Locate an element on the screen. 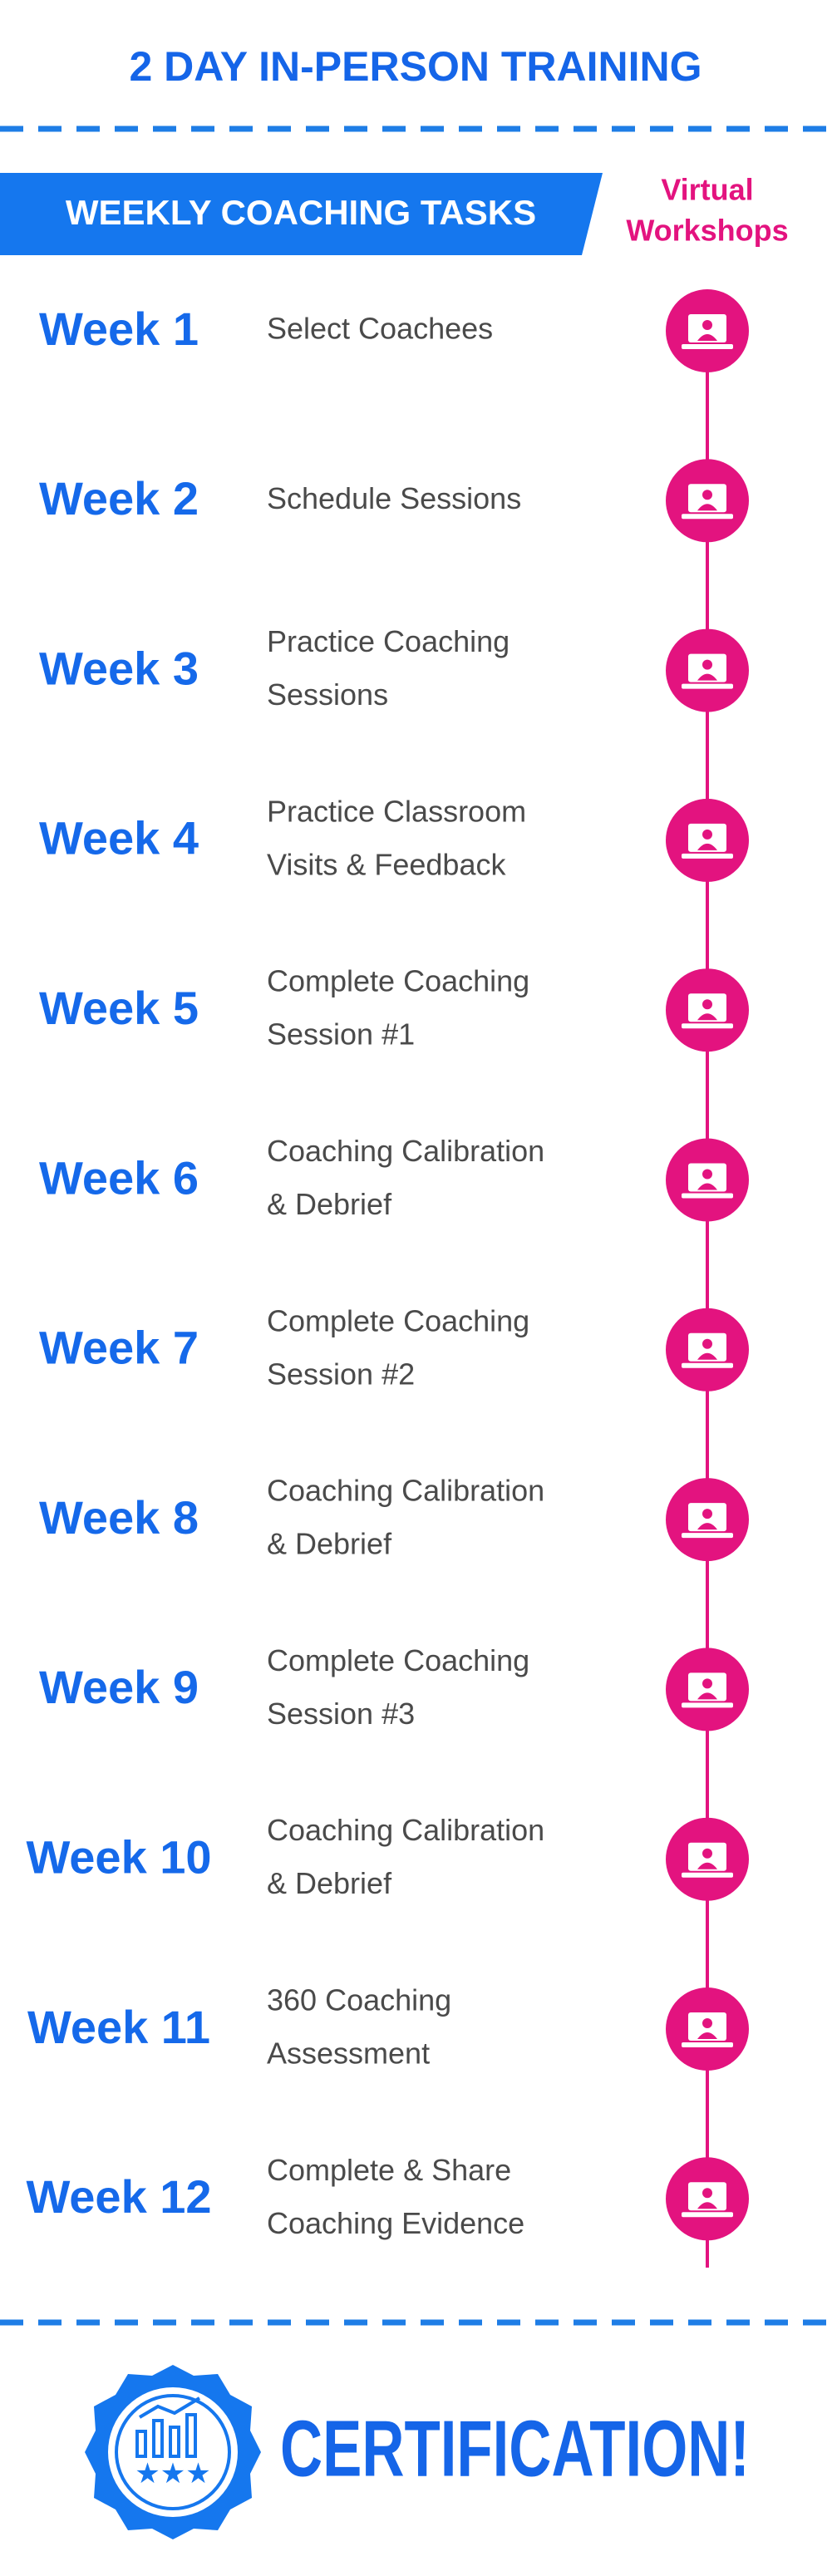  week-label: Week 9 is located at coordinates (119, 1687).